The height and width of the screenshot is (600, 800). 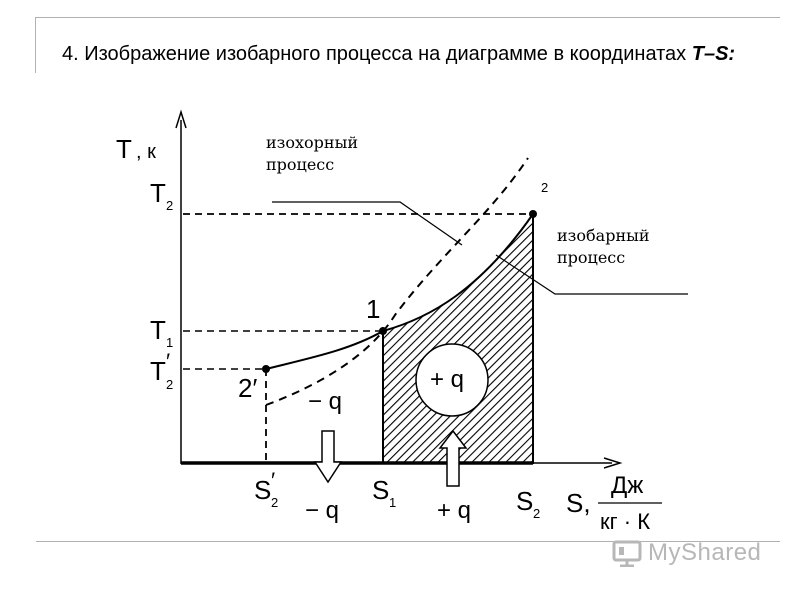 I want to click on isobaric-leader, so click(x=591, y=274).